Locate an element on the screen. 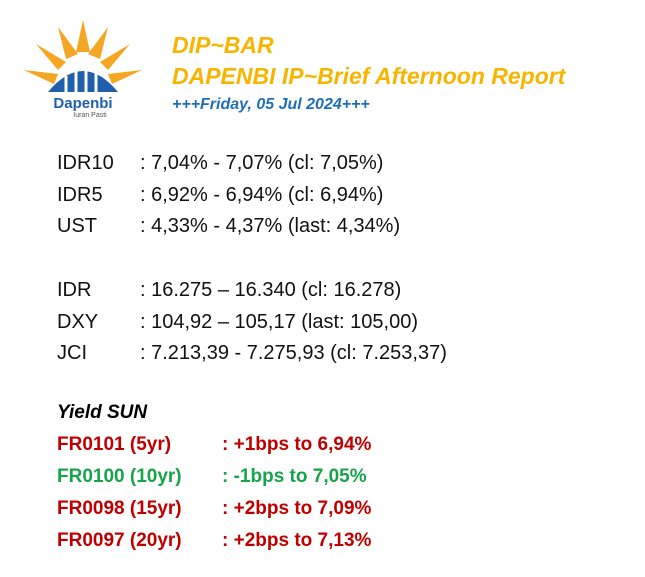 Image resolution: width=645 pixels, height=577 pixels. market-value: : 6,92% - 6,94% (cl: 6,94%) is located at coordinates (262, 195).